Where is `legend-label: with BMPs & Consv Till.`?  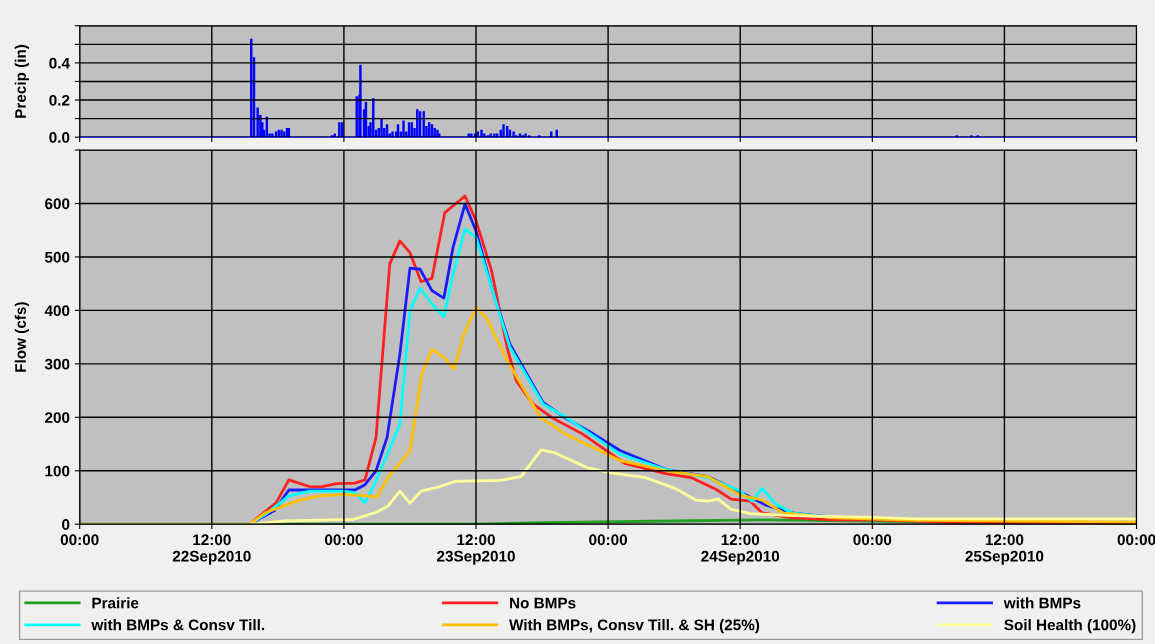 legend-label: with BMPs & Consv Till. is located at coordinates (178, 625).